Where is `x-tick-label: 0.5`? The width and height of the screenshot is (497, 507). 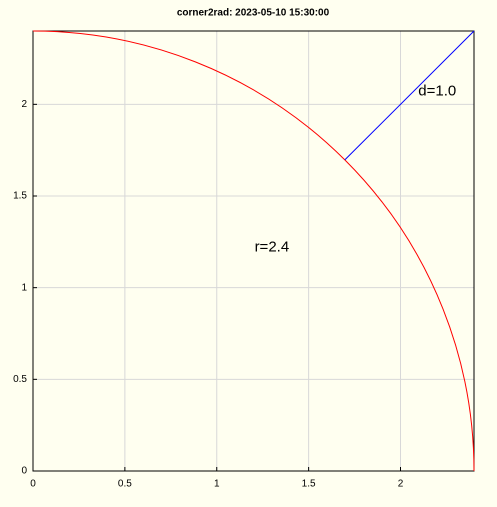
x-tick-label: 0.5 is located at coordinates (125, 484).